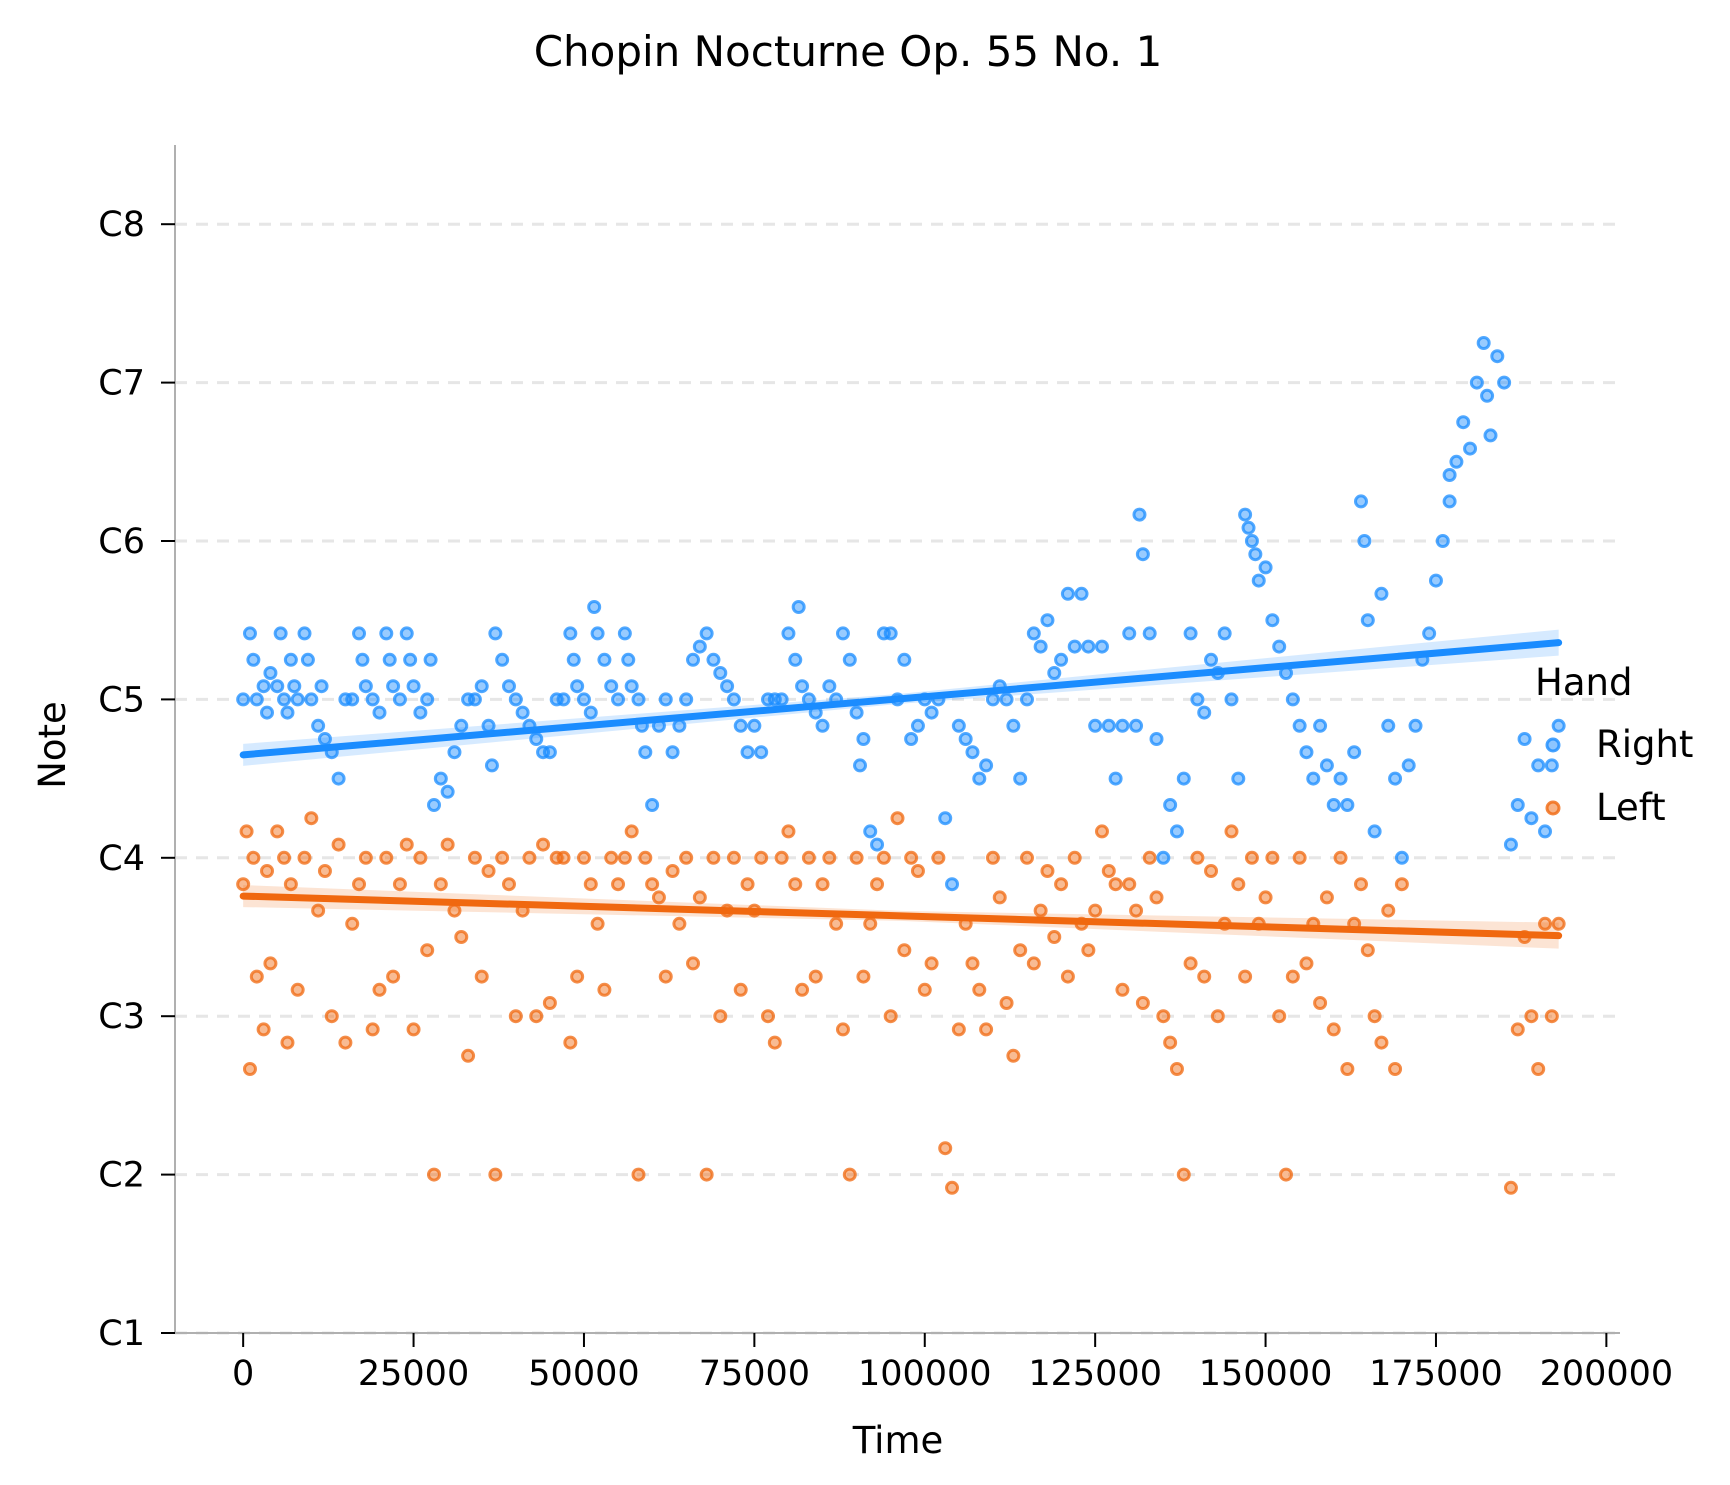  Describe the element at coordinates (1583, 682) in the screenshot. I see `legend-title: Hand` at that location.